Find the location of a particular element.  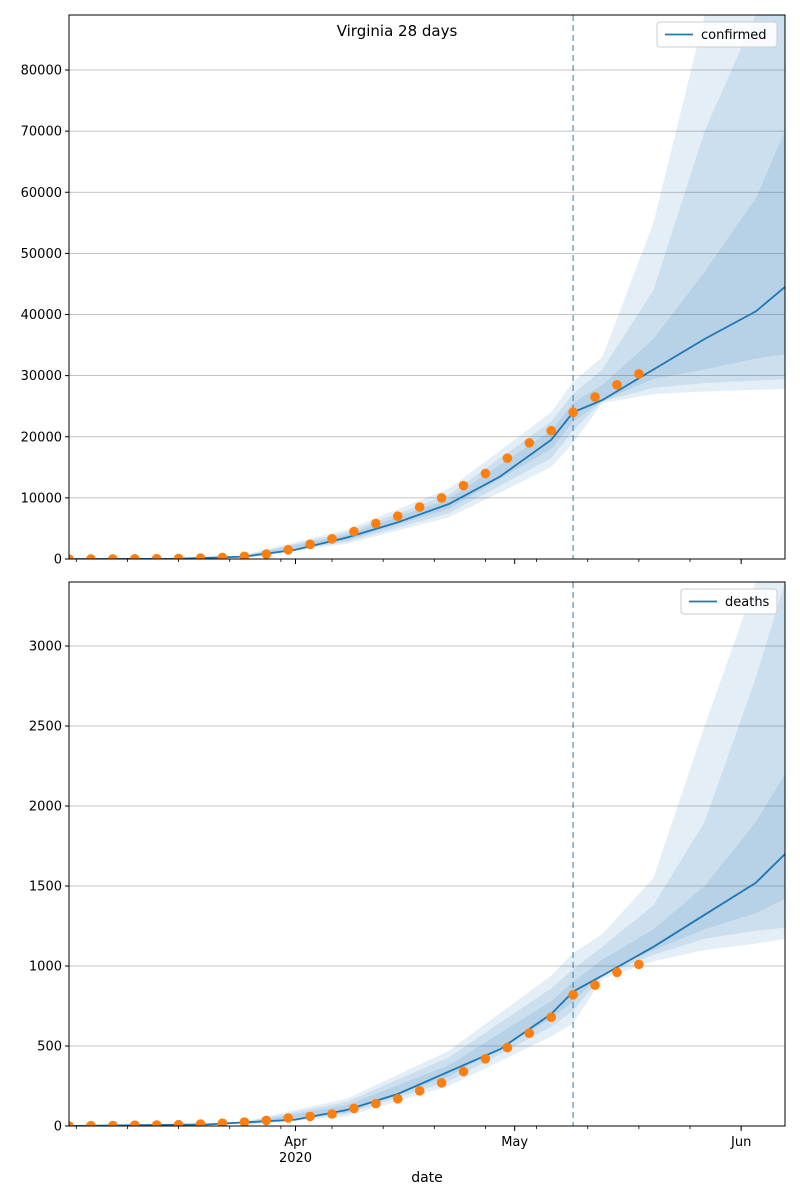

y-tick-label: 500 is located at coordinates (49, 1047).